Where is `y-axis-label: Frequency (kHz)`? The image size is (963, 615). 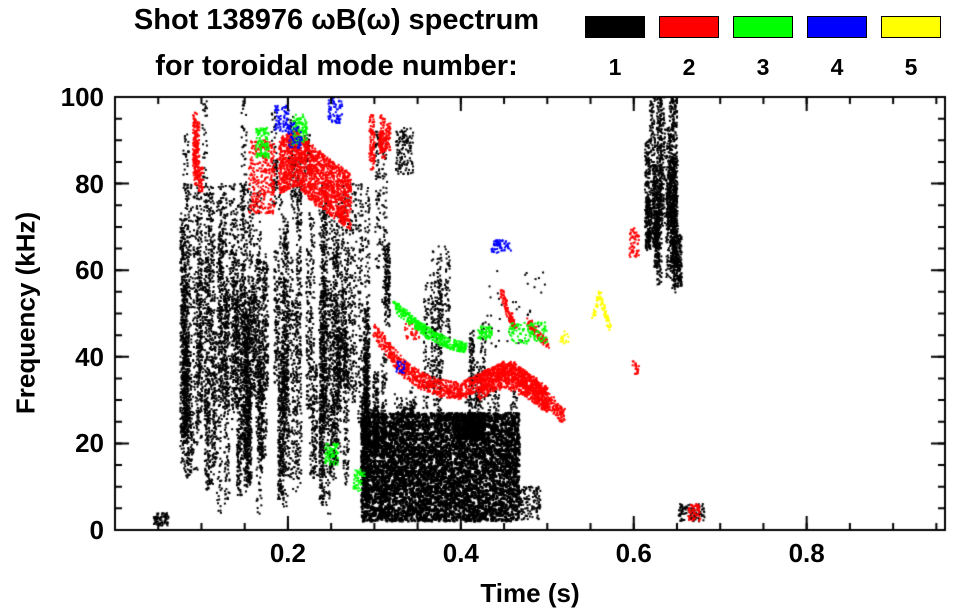
y-axis-label: Frequency (kHz) is located at coordinates (25, 313).